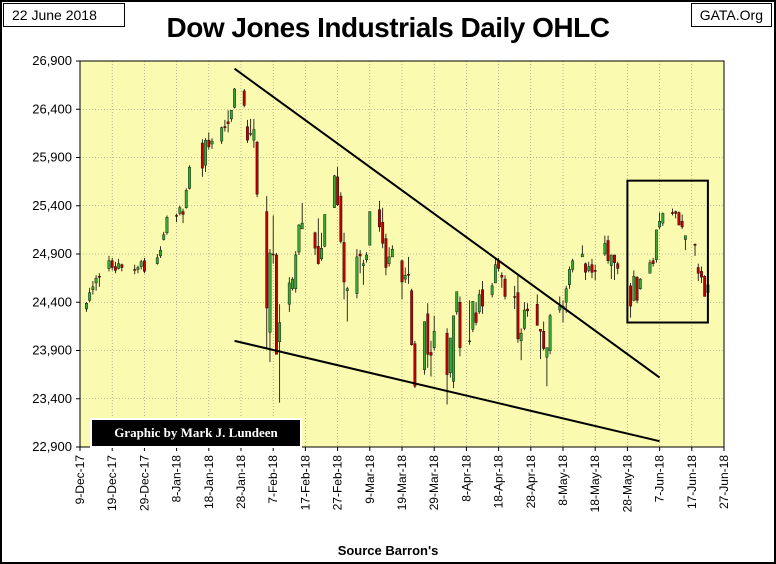 The image size is (776, 564). What do you see at coordinates (52, 301) in the screenshot?
I see `y-tick-label: 24,400` at bounding box center [52, 301].